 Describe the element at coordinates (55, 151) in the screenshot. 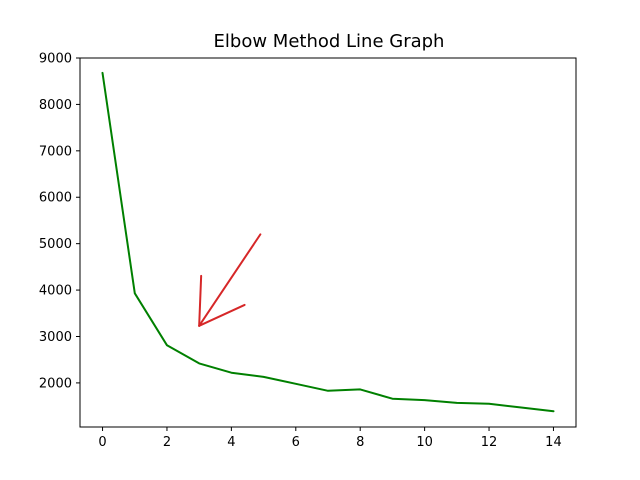

I see `y-tick-label: 7000` at that location.